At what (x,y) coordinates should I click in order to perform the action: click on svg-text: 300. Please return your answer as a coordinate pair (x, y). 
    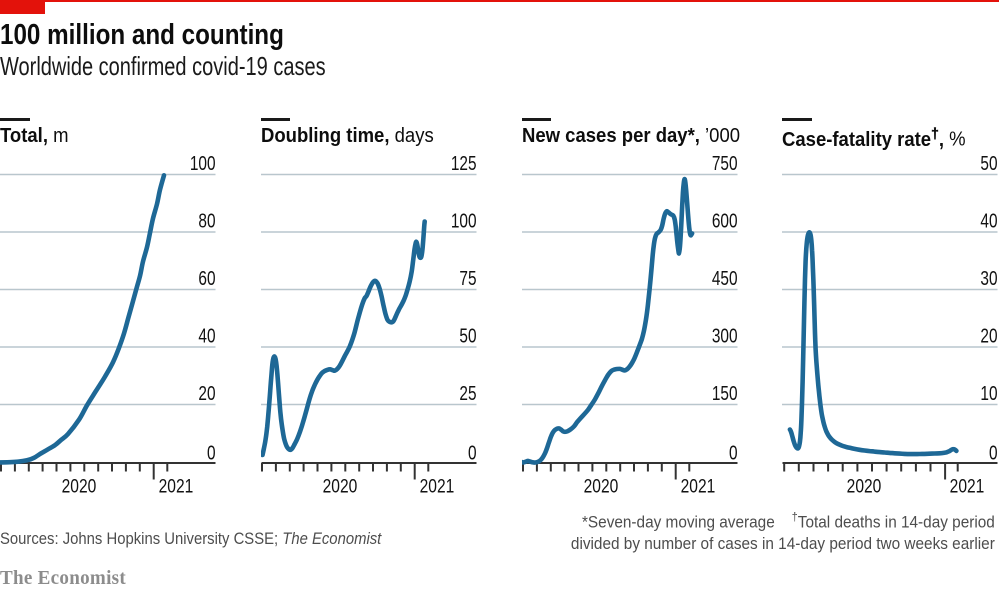
    Looking at the image, I should click on (724, 336).